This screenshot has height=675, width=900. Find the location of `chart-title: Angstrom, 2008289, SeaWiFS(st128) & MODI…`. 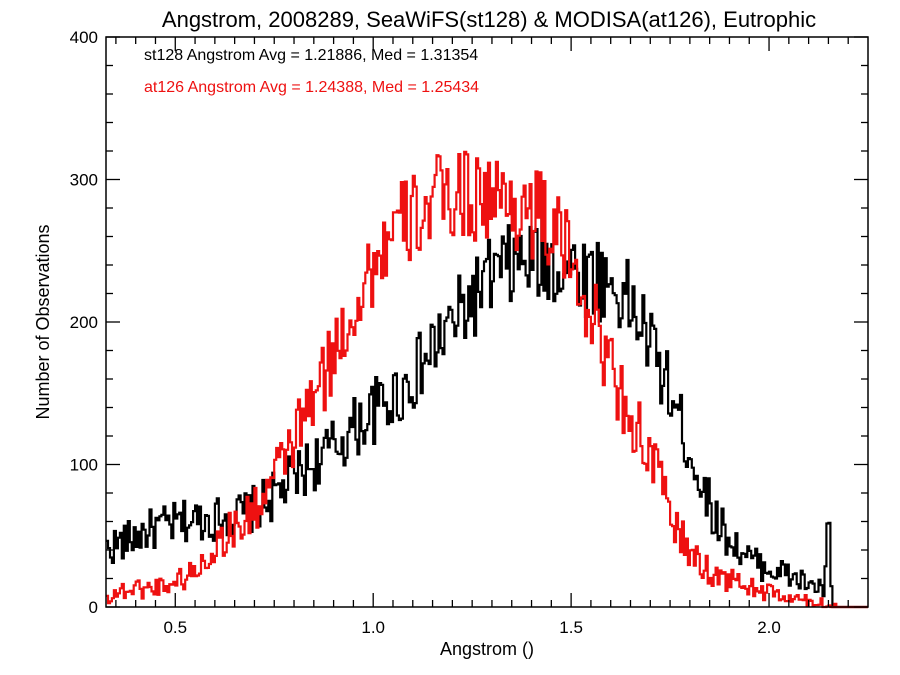

chart-title: Angstrom, 2008289, SeaWiFS(st128) & MODI… is located at coordinates (489, 19).